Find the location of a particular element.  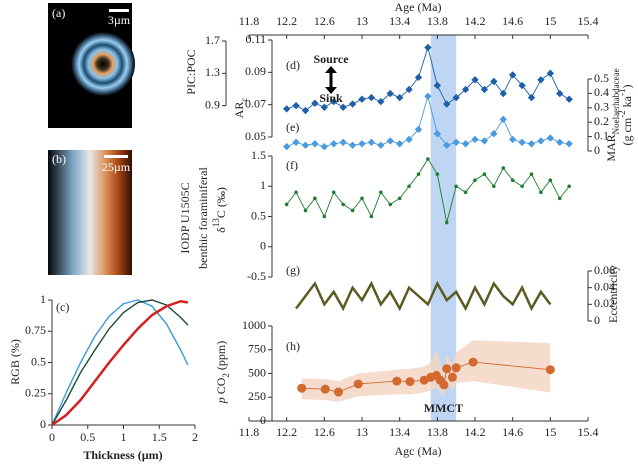

y-tick-label: 1.7 is located at coordinates (212, 40).